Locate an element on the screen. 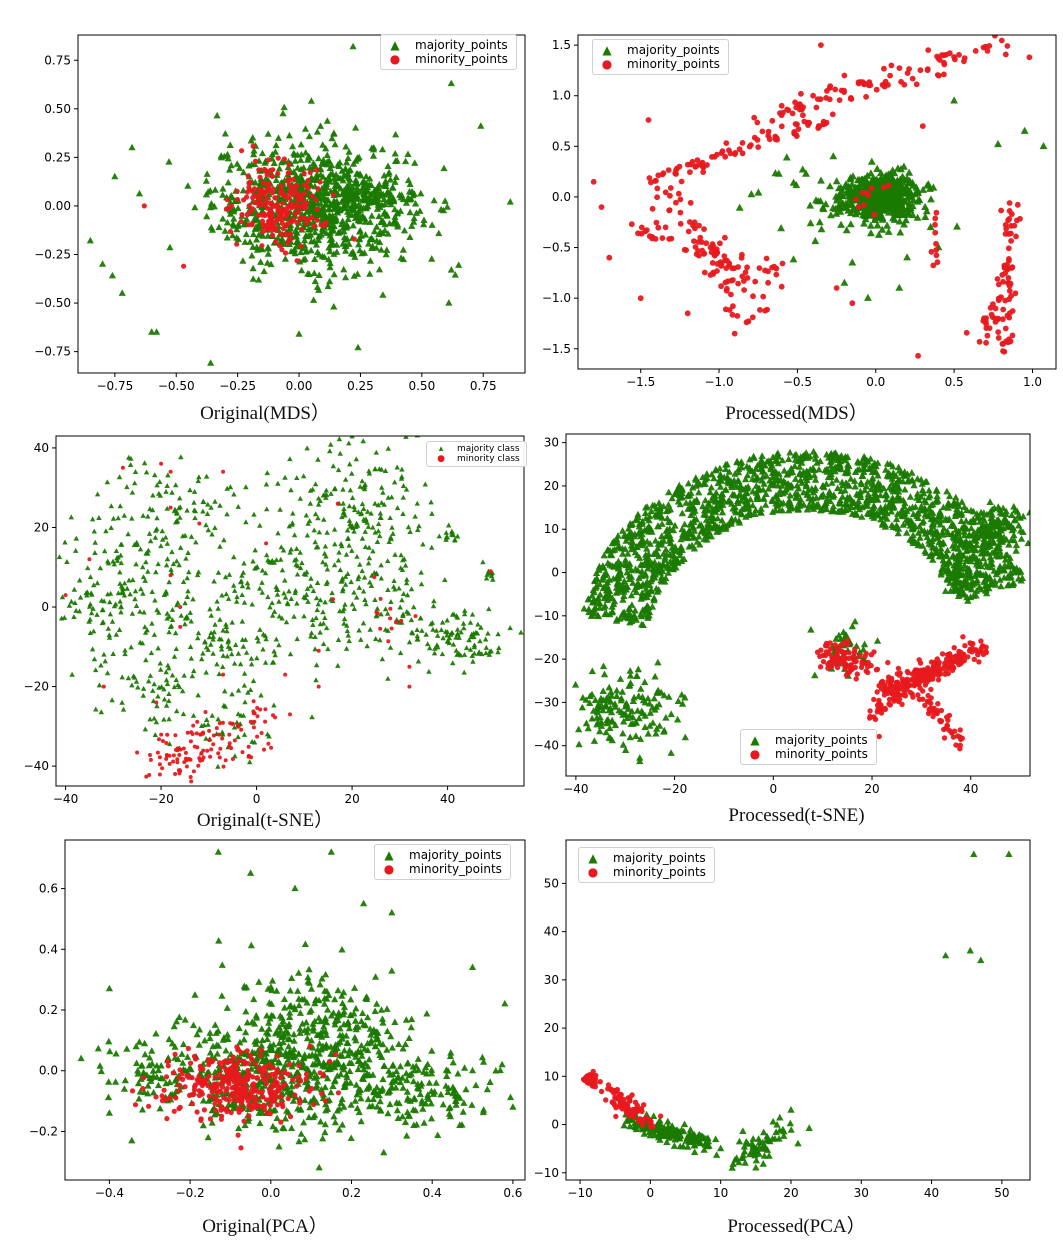 The height and width of the screenshot is (1251, 1063). legend-mds-processed: ▲ majority_points ● minority_points is located at coordinates (660, 57).